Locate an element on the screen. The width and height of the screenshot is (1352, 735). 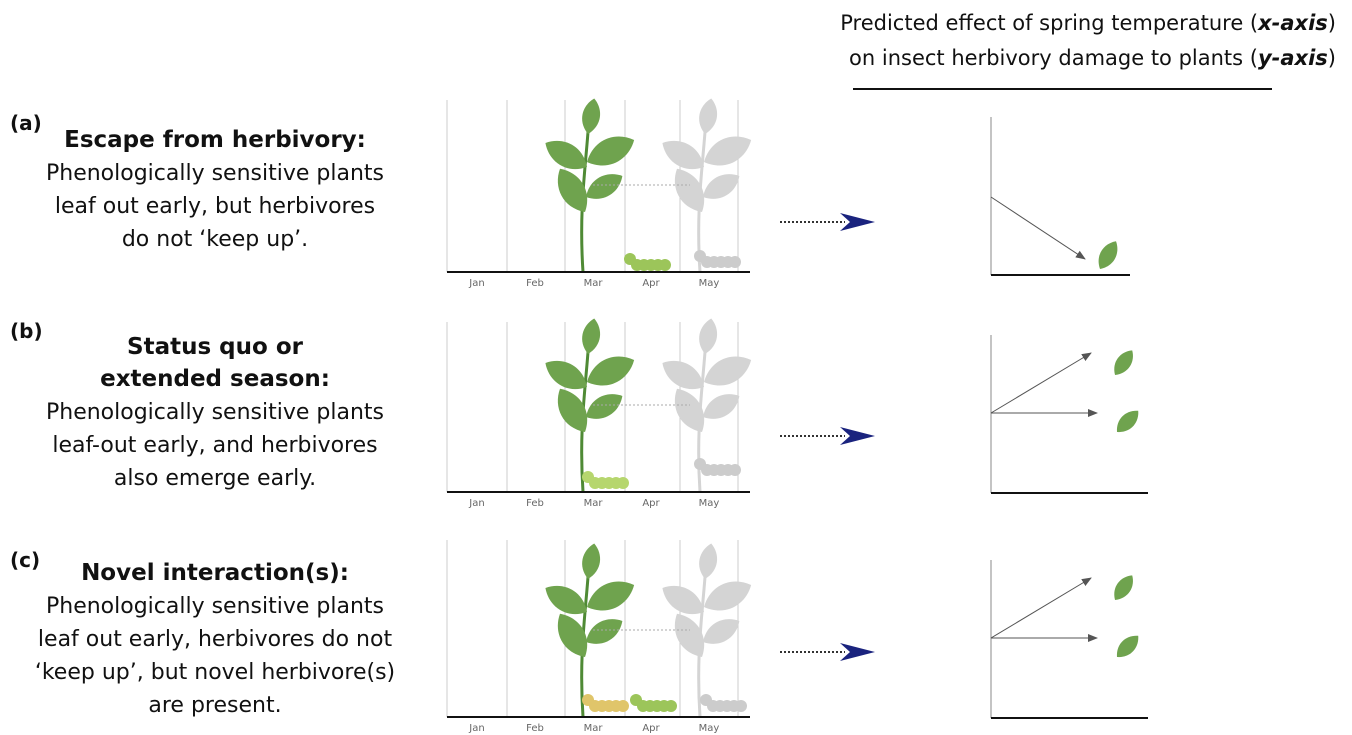
panel-label: (c) is located at coordinates (25, 560).